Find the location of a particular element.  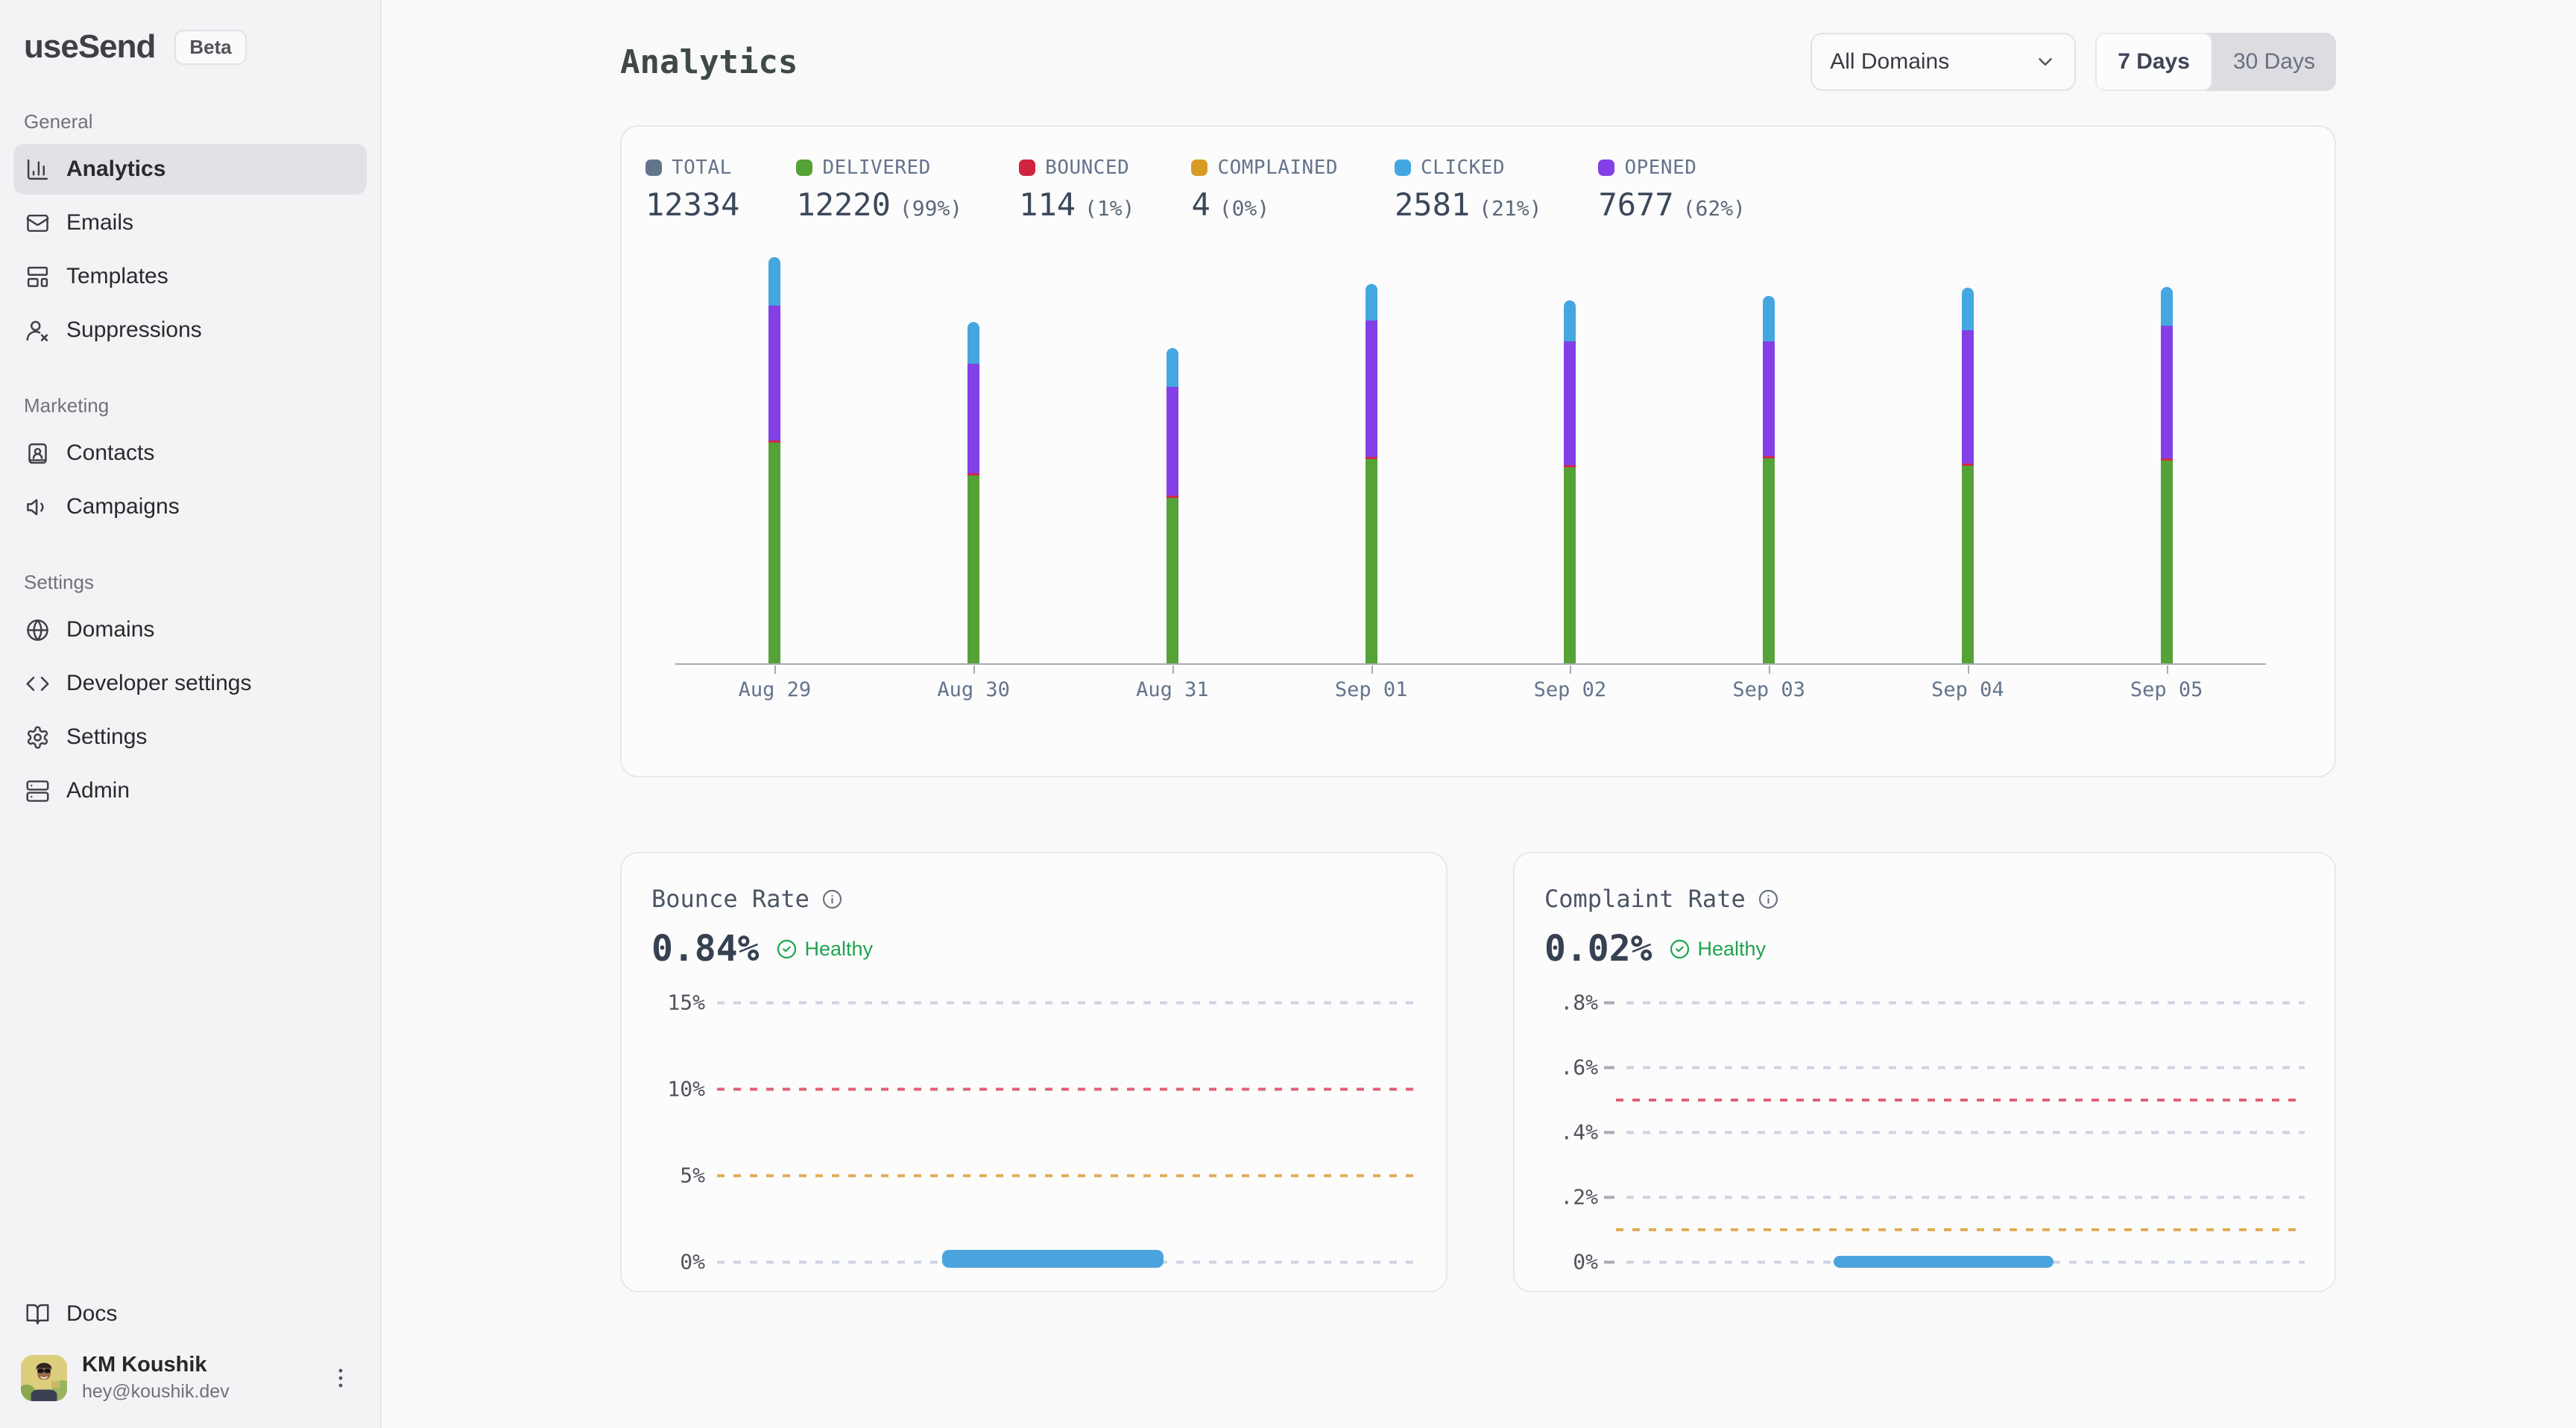

section-label-settings: Settings is located at coordinates (59, 582).